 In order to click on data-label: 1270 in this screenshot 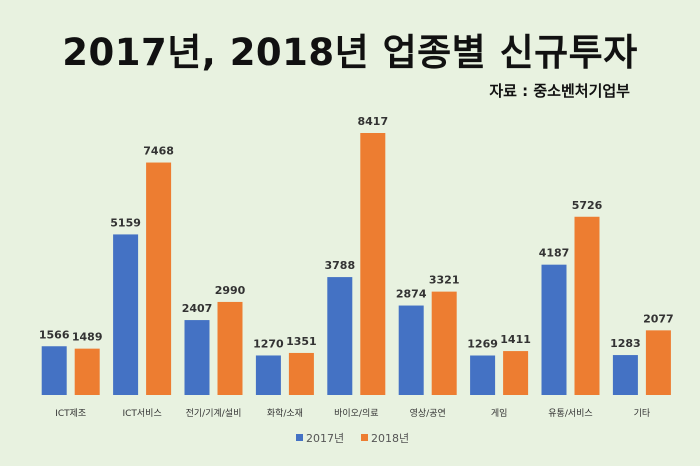, I will do `click(268, 343)`.